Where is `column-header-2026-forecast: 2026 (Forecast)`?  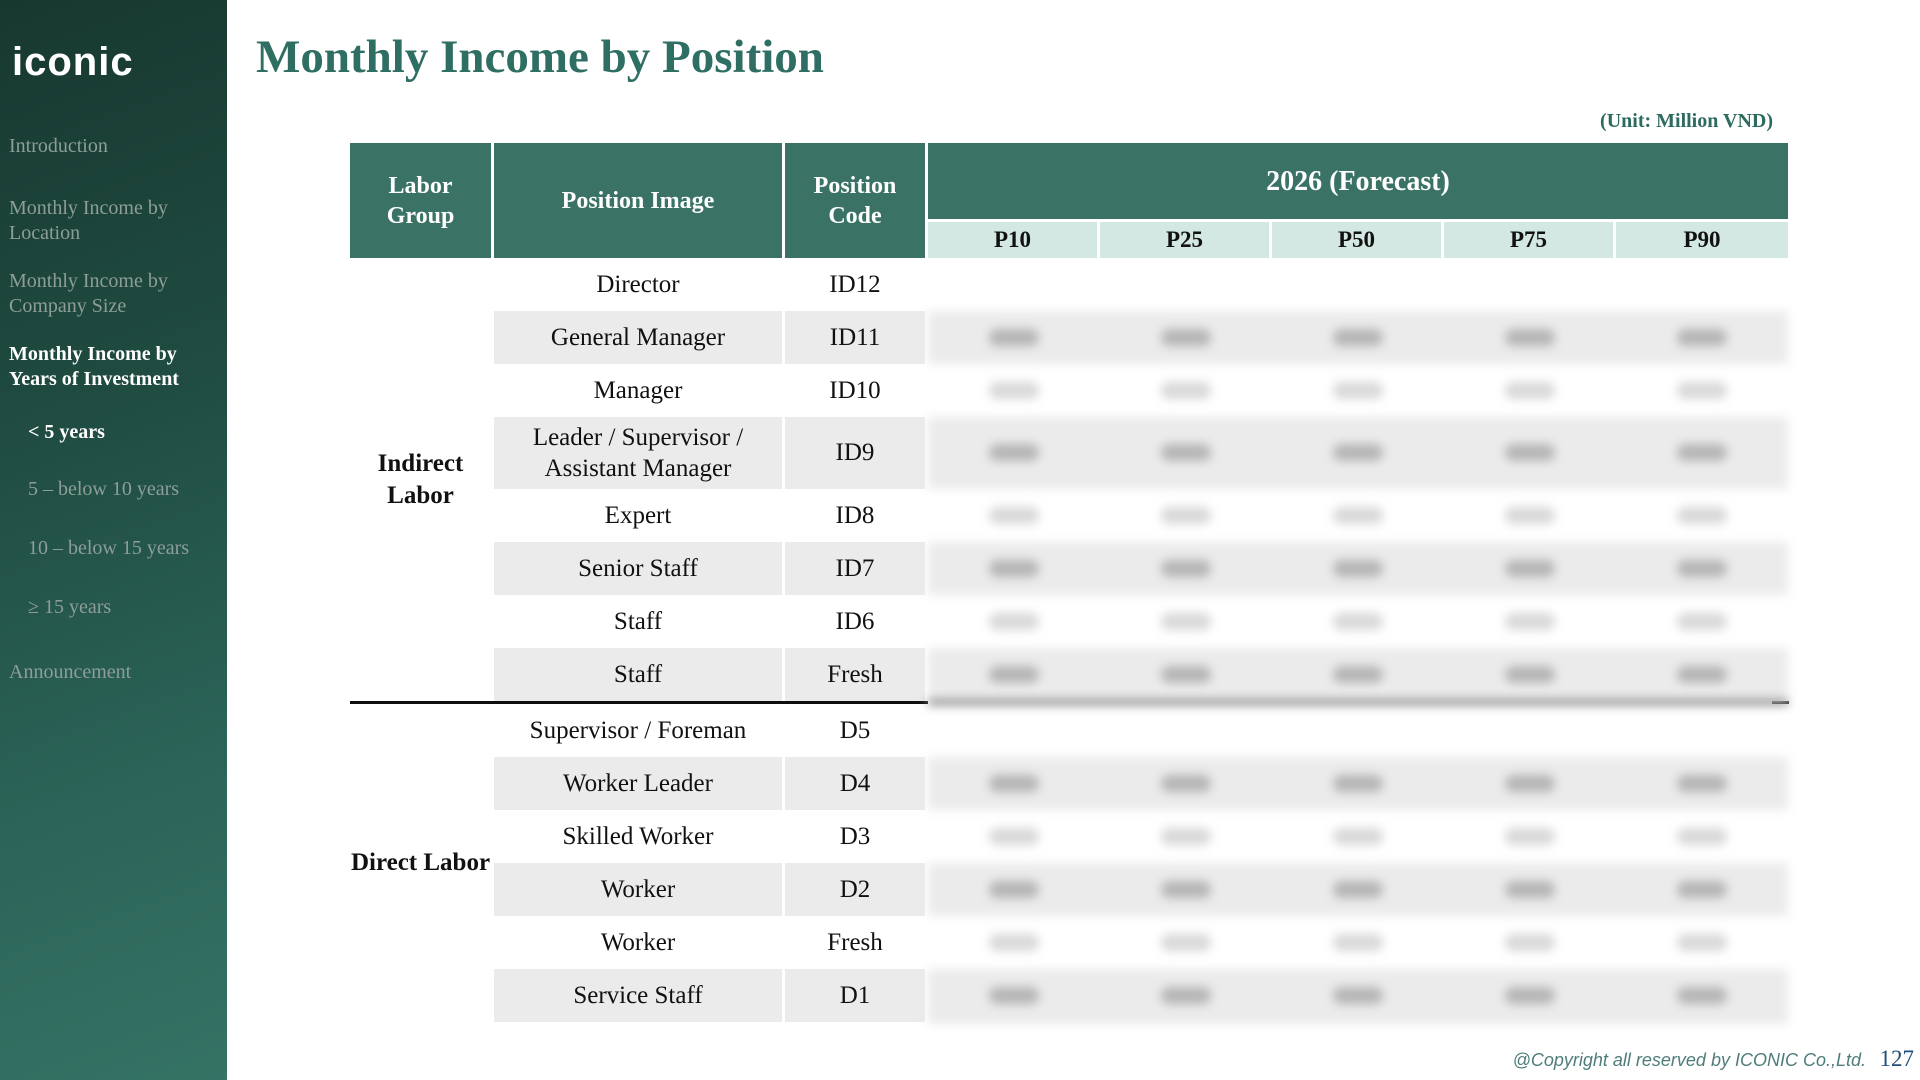 column-header-2026-forecast: 2026 (Forecast) is located at coordinates (1358, 181).